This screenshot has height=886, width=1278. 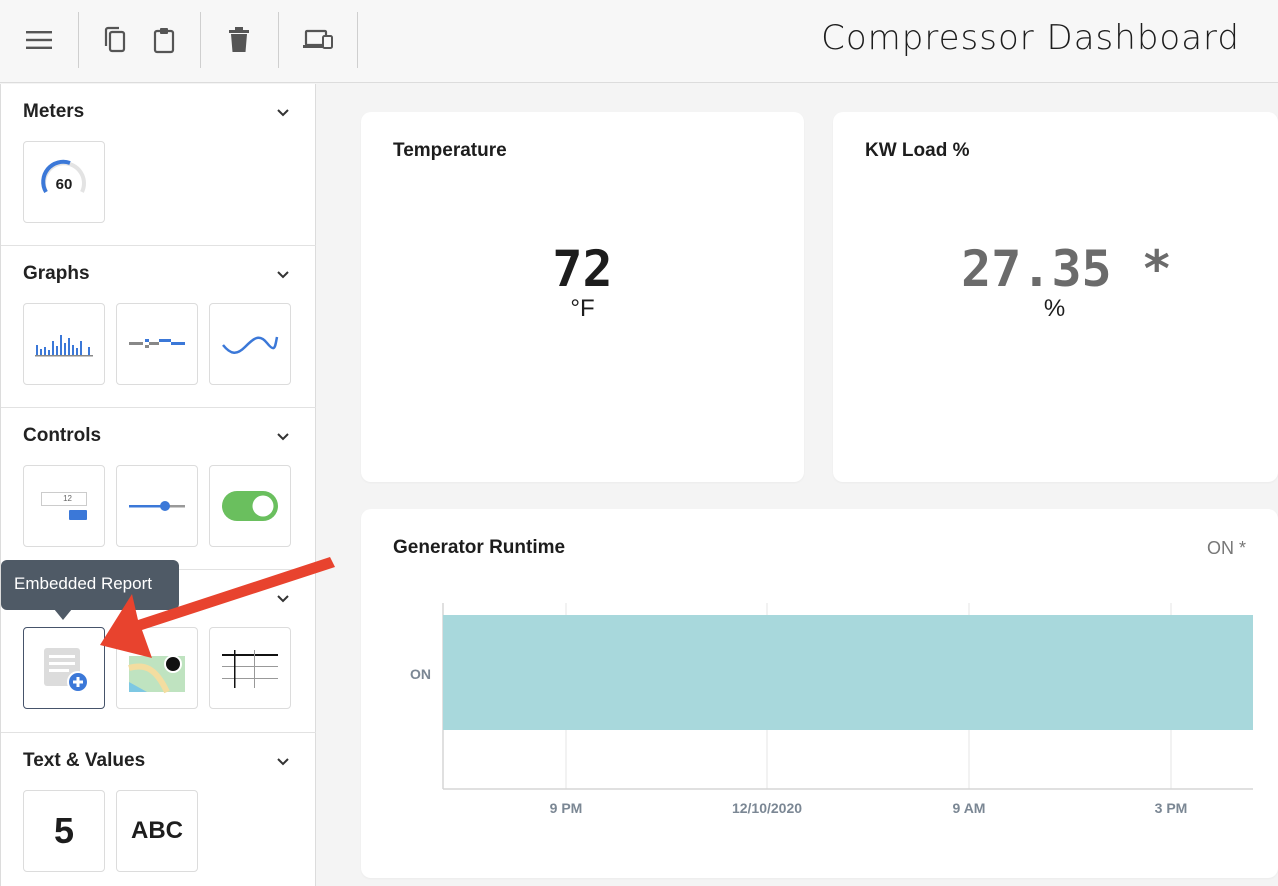 I want to click on number-sample-text: 5, so click(x=64, y=830).